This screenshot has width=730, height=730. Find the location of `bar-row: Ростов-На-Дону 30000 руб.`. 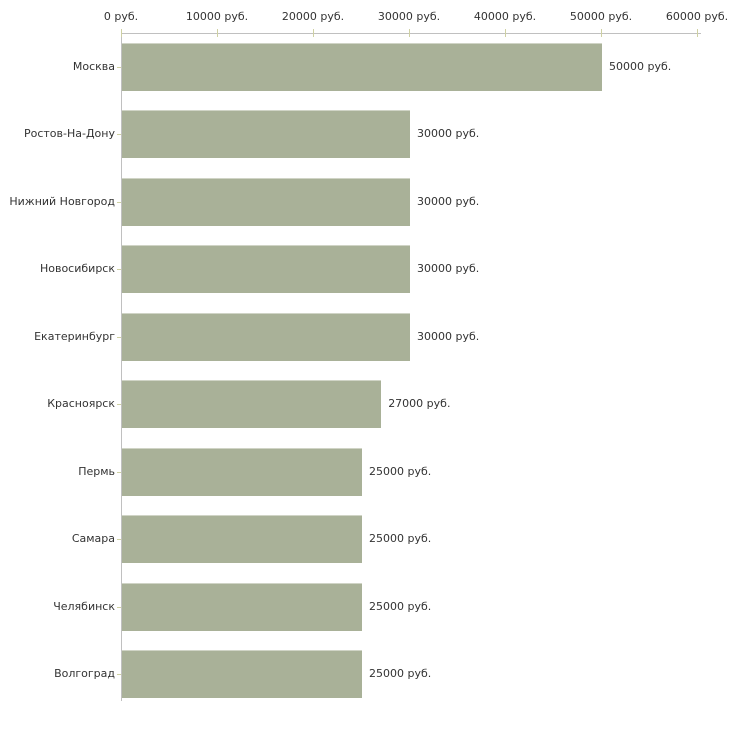

bar-row: Ростов-На-Дону 30000 руб. is located at coordinates (365, 135).